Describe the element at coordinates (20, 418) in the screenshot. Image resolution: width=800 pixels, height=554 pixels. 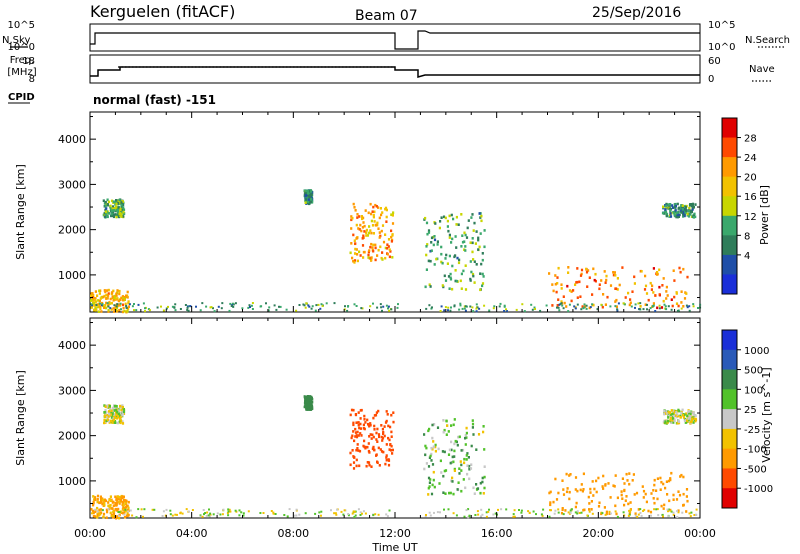
I see `velocity-y-axis-label: Slant Range [km]` at that location.